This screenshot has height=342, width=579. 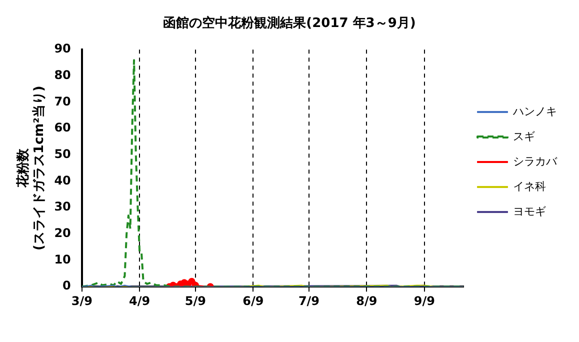 What do you see at coordinates (139, 301) in the screenshot?
I see `x-tick-label: 4/9` at bounding box center [139, 301].